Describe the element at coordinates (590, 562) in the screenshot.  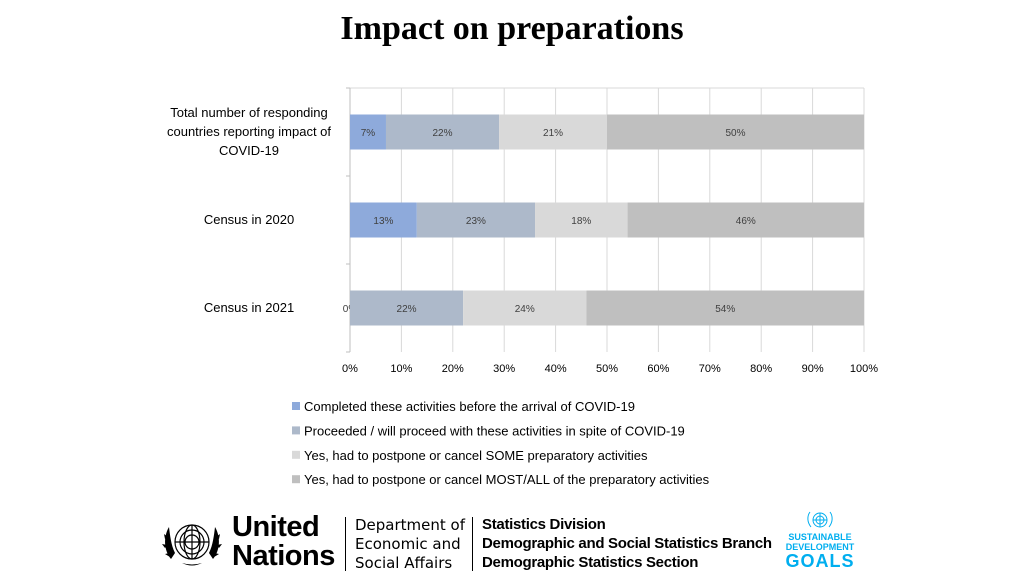
I see `division-line3: Demographic Statistics Section` at that location.